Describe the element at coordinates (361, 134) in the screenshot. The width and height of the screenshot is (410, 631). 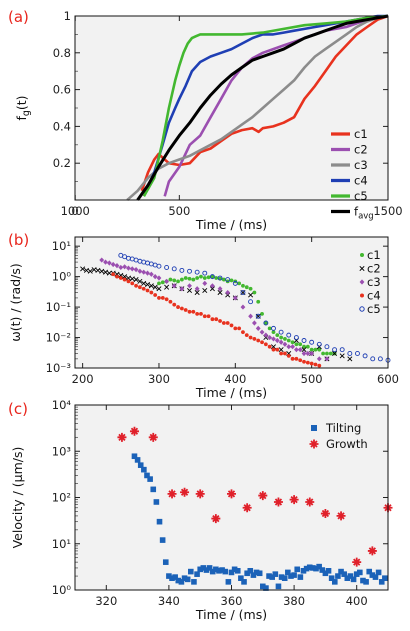
I see `legend-label: c1` at that location.